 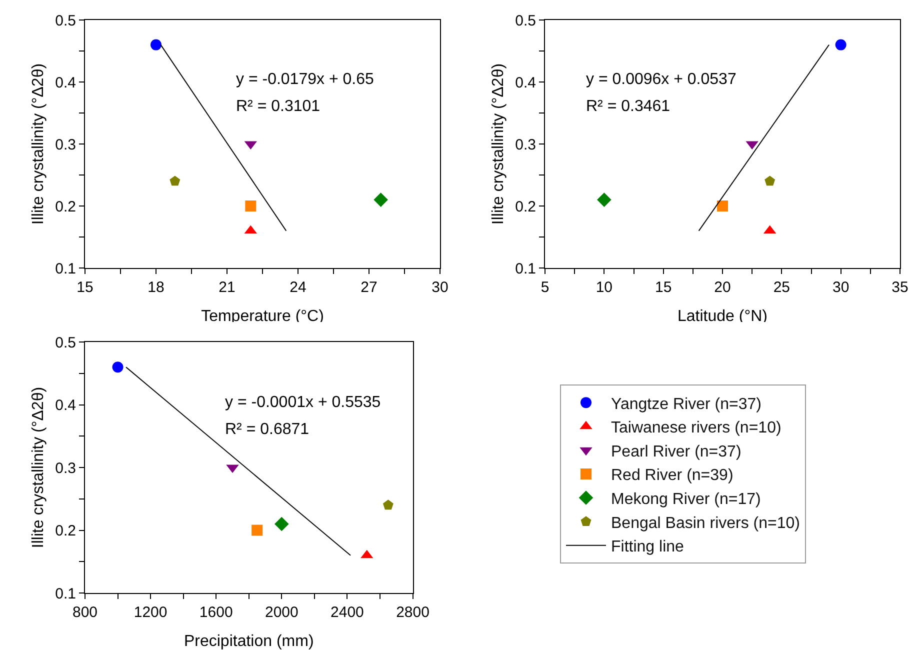 What do you see at coordinates (604, 287) in the screenshot?
I see `x-tick-label: 10` at bounding box center [604, 287].